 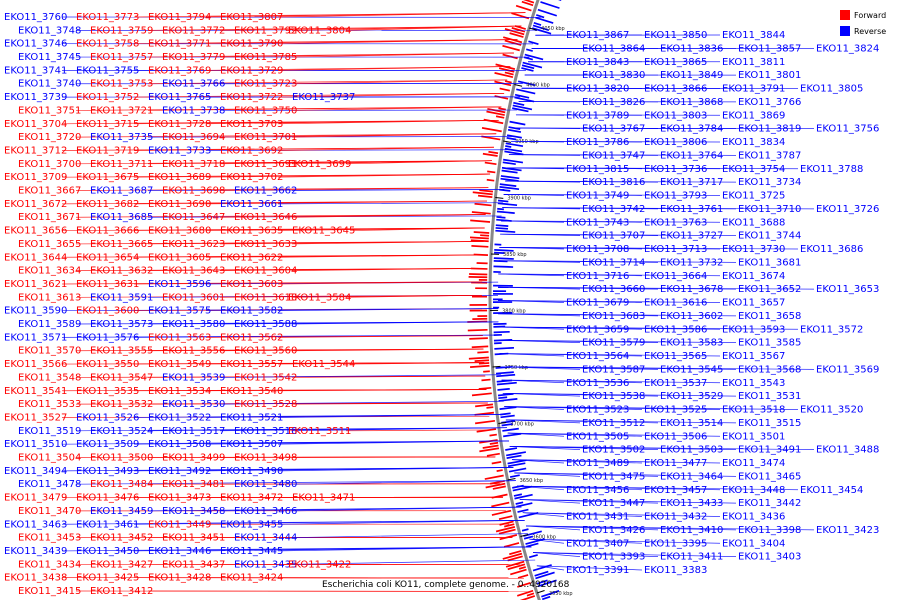 I want to click on gene-label: EKO11_3613, so click(x=49, y=297).